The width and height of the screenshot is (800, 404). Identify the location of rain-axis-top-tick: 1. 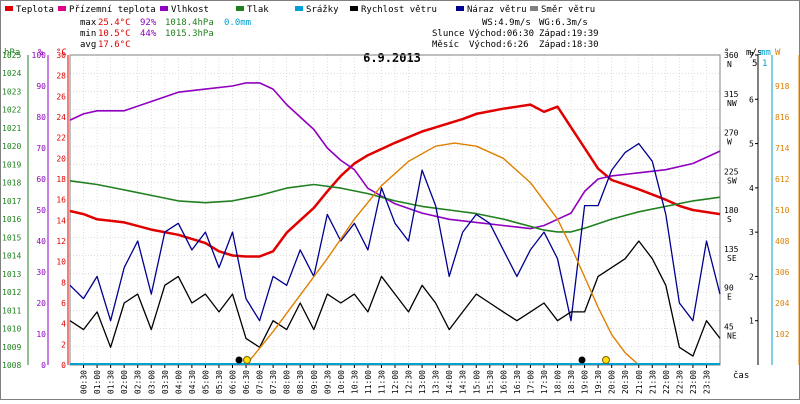
(764, 64).